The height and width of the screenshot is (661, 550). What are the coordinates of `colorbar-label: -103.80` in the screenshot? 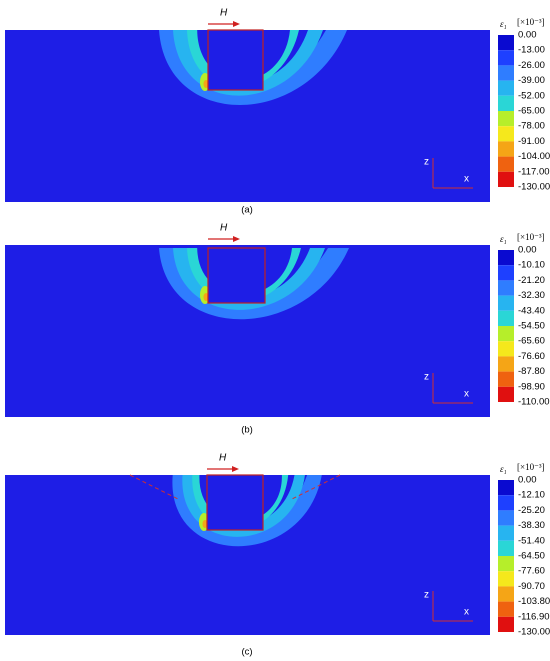 It's located at (534, 601).